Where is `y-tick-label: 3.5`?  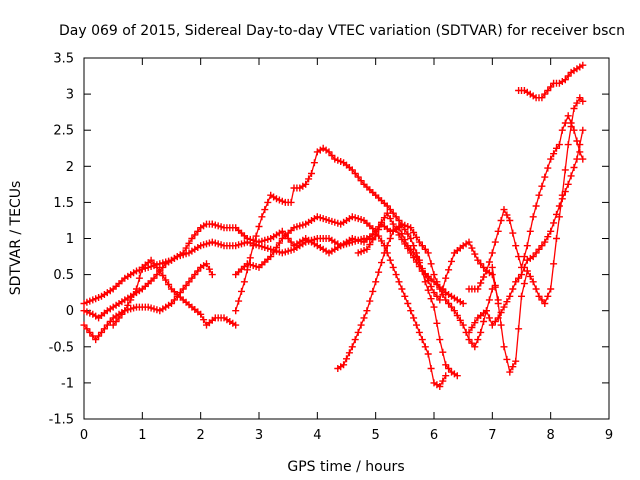
y-tick-label: 3.5 is located at coordinates (63, 59).